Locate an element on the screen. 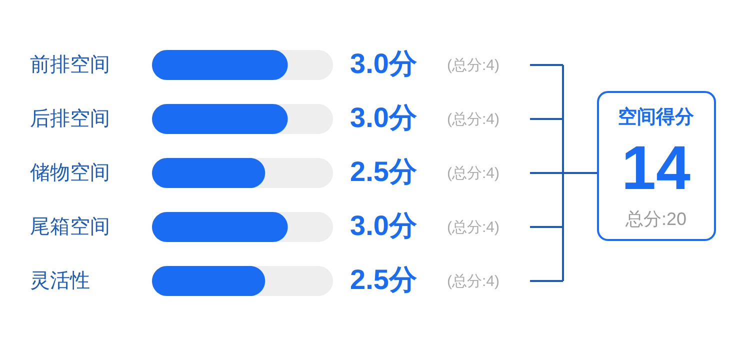  text: 总分:20 is located at coordinates (655, 219).